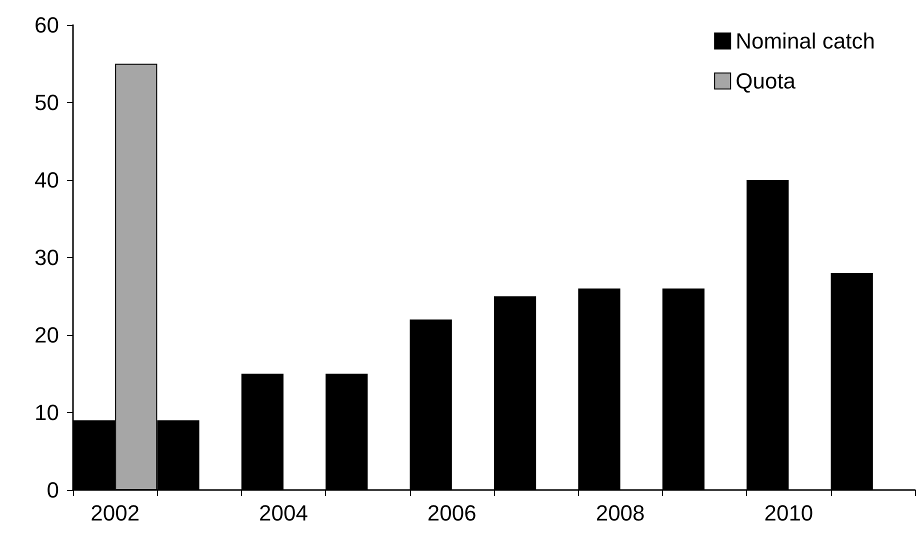  What do you see at coordinates (46, 25) in the screenshot?
I see `y-tick-label: 60` at bounding box center [46, 25].